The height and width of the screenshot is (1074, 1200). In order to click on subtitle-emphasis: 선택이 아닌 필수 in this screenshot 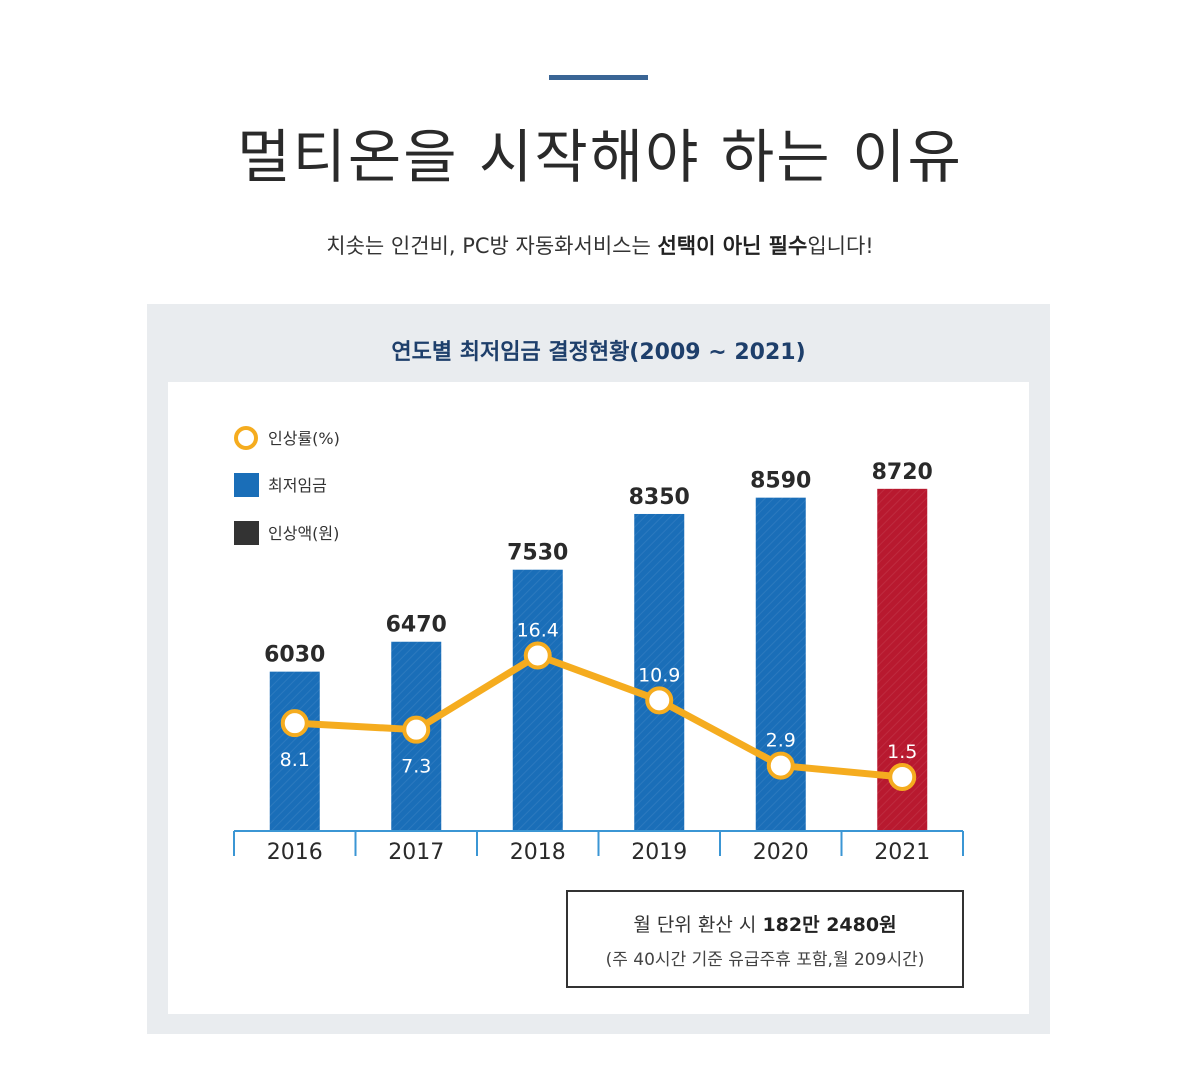, I will do `click(732, 246)`.